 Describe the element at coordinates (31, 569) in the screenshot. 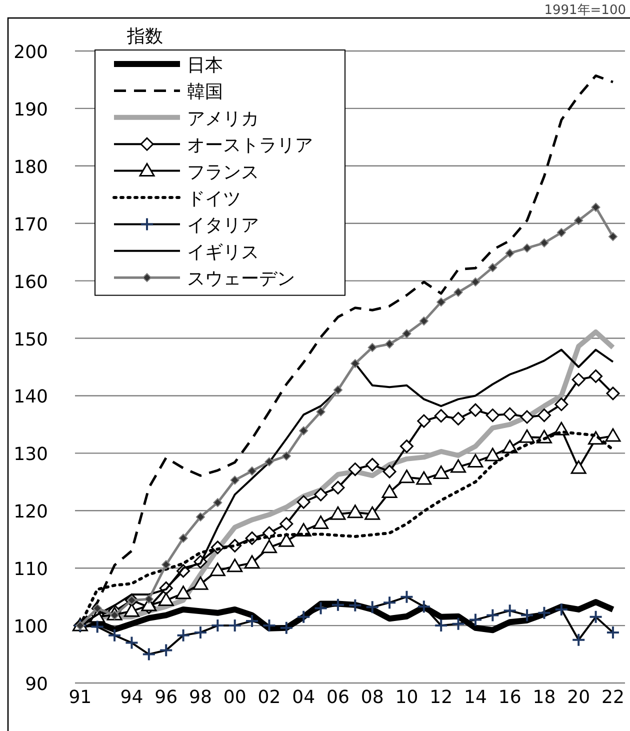

I see `y-tick-label: 110` at that location.